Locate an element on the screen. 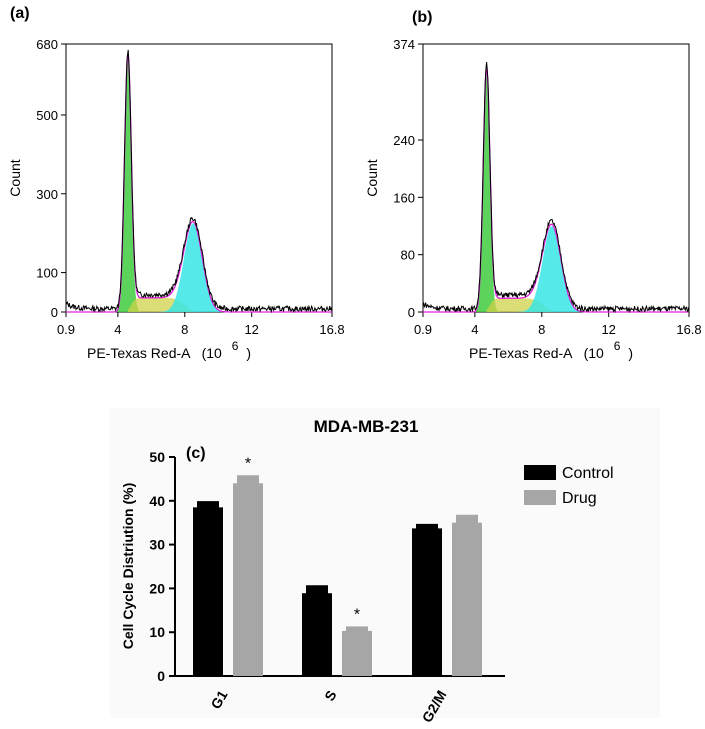  y-tick-label: 80 is located at coordinates (408, 255).